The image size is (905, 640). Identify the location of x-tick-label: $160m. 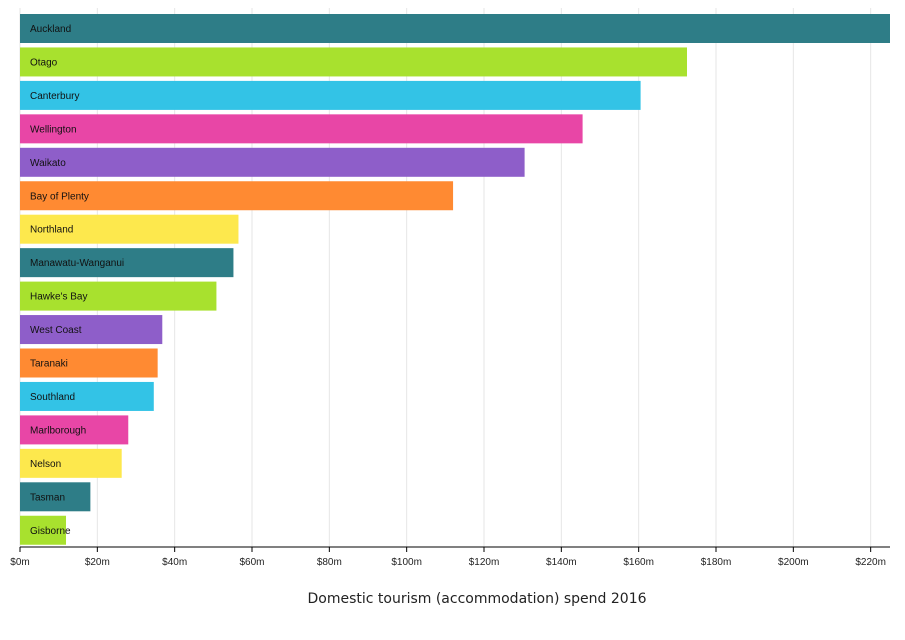
(638, 562).